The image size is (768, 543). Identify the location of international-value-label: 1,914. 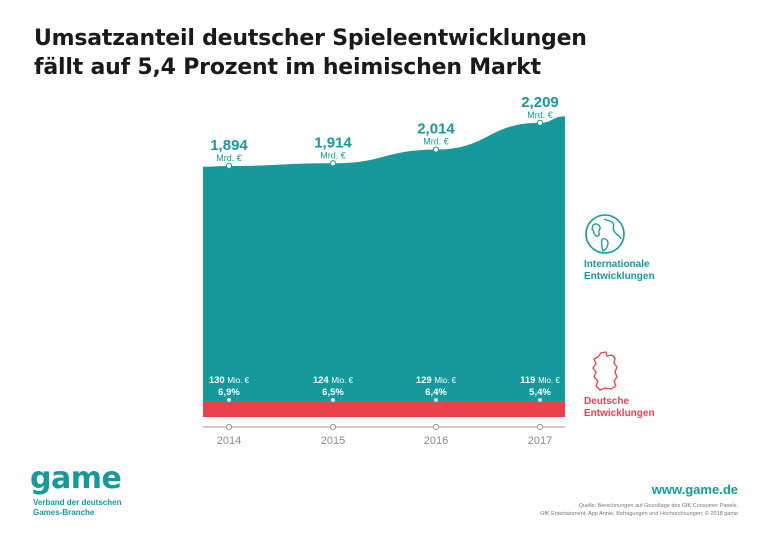
(333, 142).